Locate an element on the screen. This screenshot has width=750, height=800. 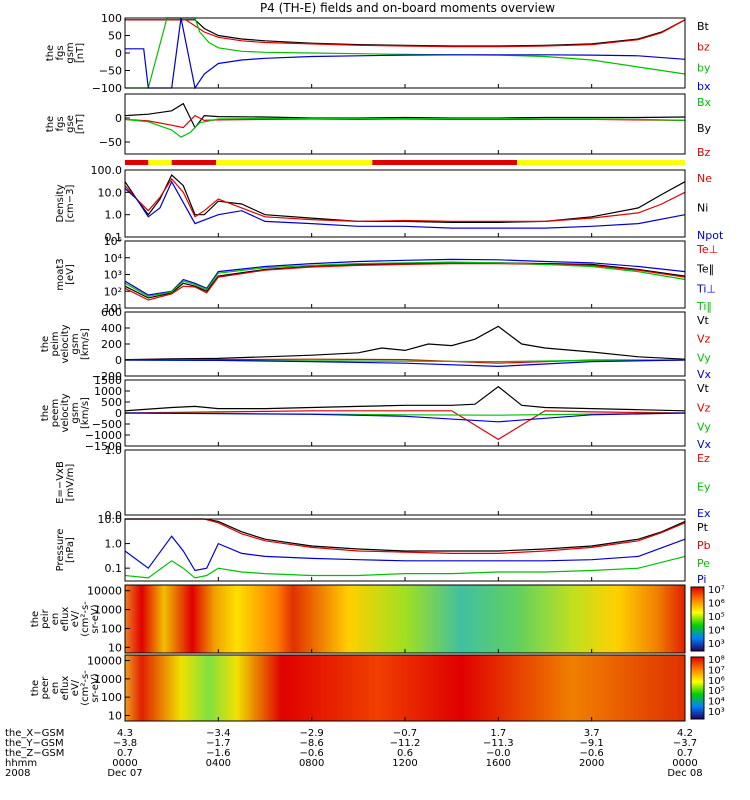
x-row-value: 0400 is located at coordinates (218, 763).